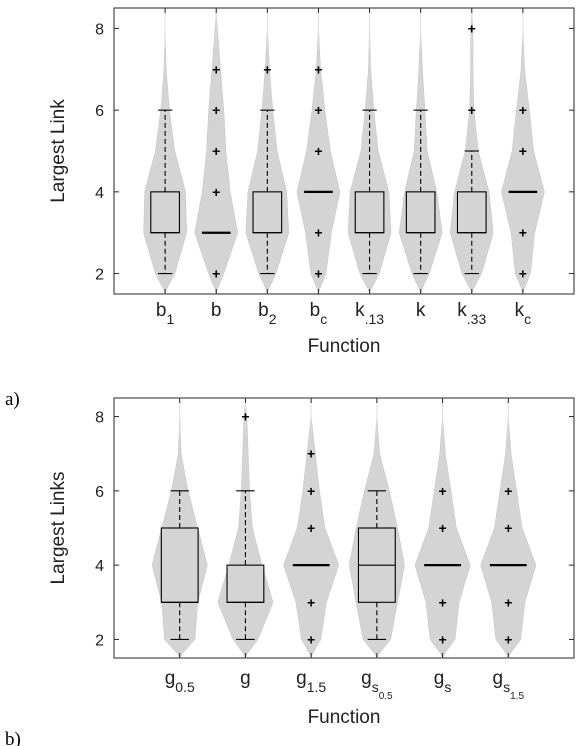  I want to click on x-tick-label: g0.5, so click(180, 681).